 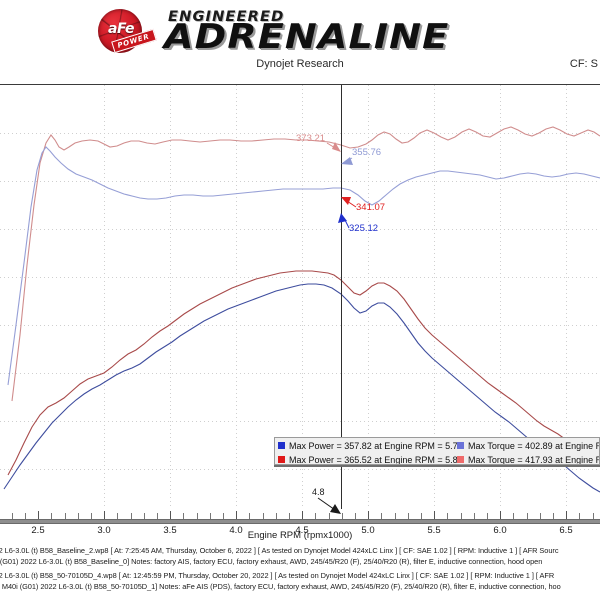 What do you see at coordinates (307, 37) in the screenshot?
I see `brand-adrenaline-text: ADRENALINE` at bounding box center [307, 37].